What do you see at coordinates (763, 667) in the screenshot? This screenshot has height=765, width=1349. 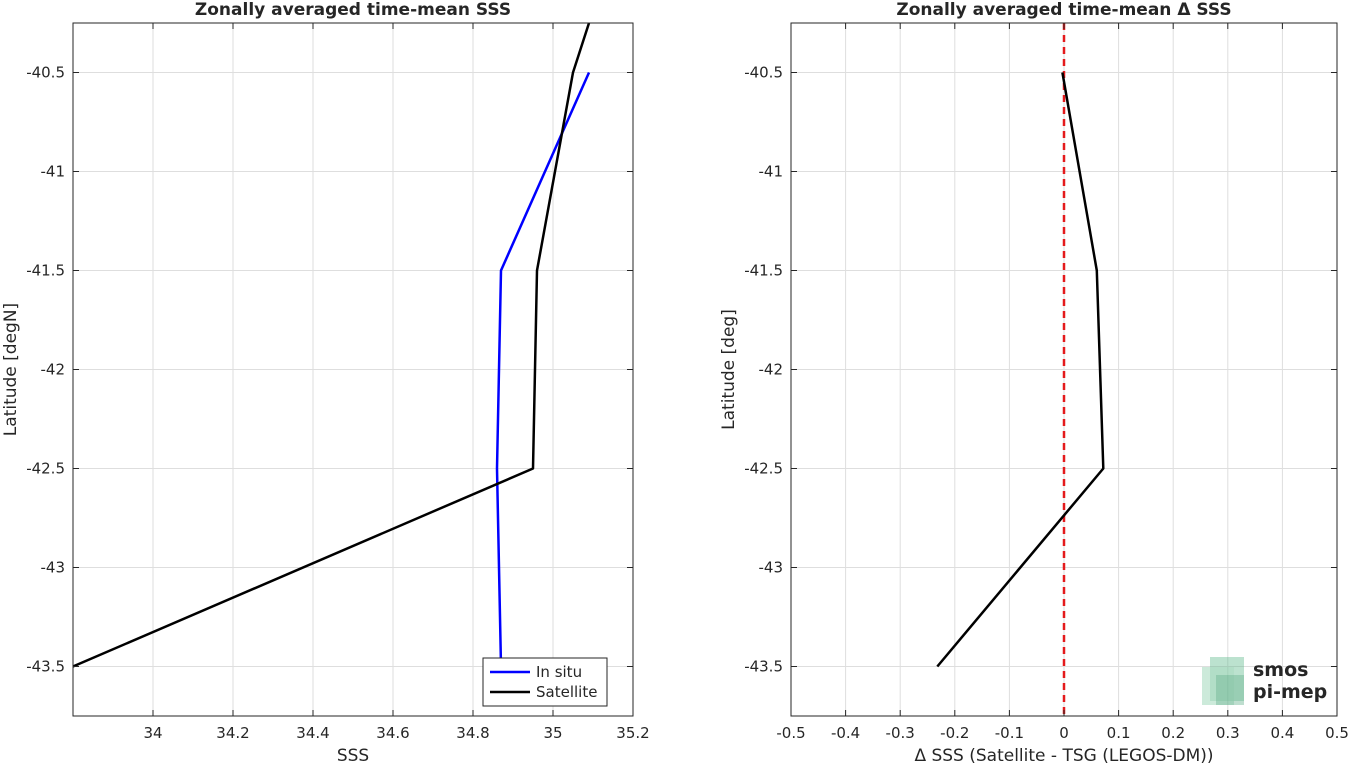 I see `delta-y-tick-label: -43.5` at bounding box center [763, 667].